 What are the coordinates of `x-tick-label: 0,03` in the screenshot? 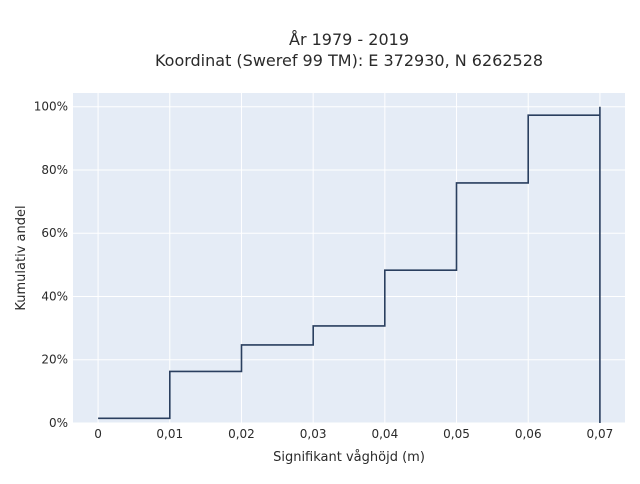 It's located at (313, 434).